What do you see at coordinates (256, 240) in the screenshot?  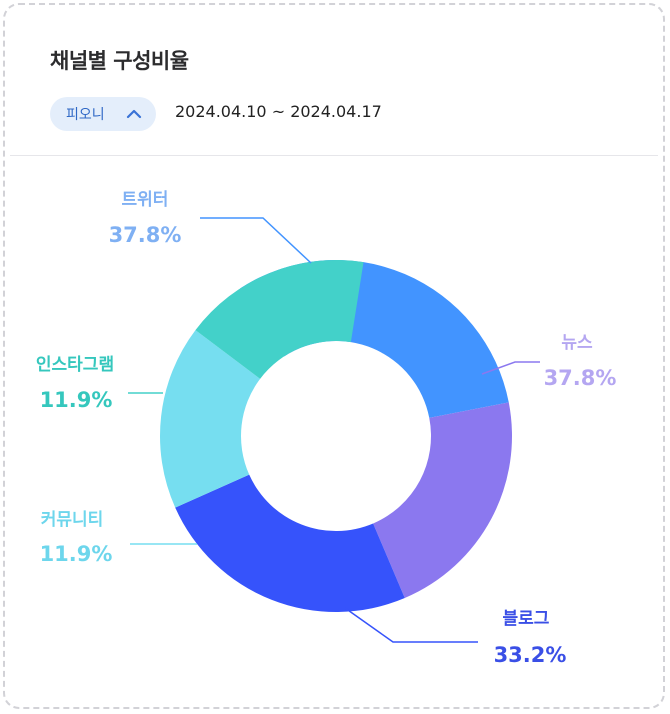 I see `leader-line-twitter` at bounding box center [256, 240].